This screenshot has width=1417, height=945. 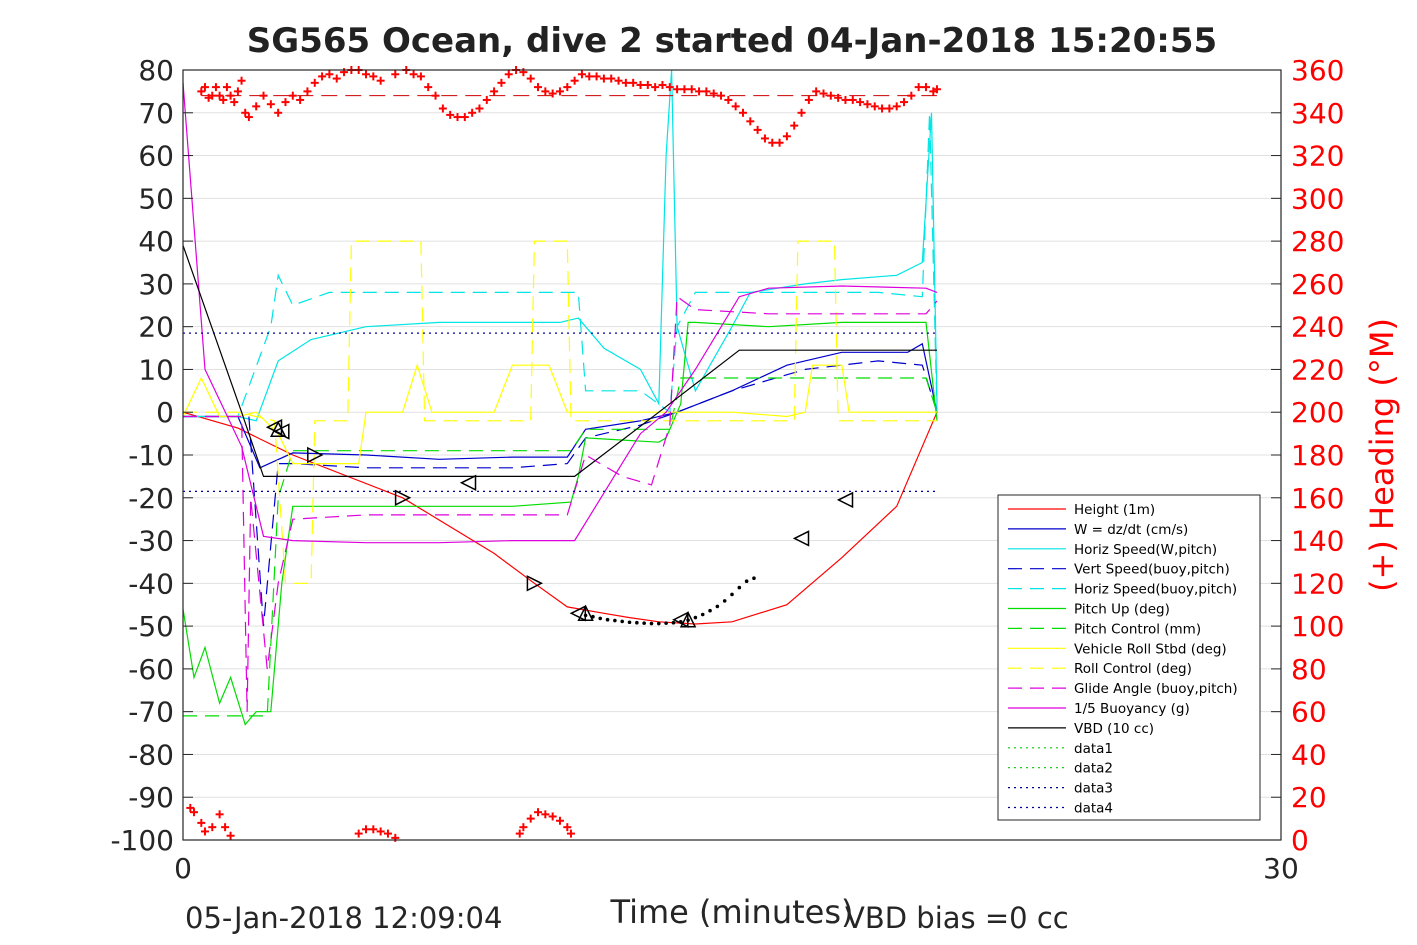 I want to click on x-axis-label: Time (minutes), so click(x=732, y=912).